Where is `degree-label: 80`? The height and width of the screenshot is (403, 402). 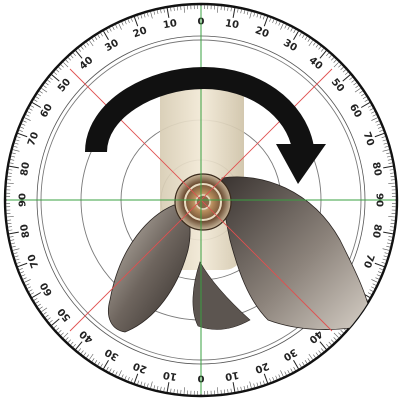
degree-label: 80 is located at coordinates (376, 231).